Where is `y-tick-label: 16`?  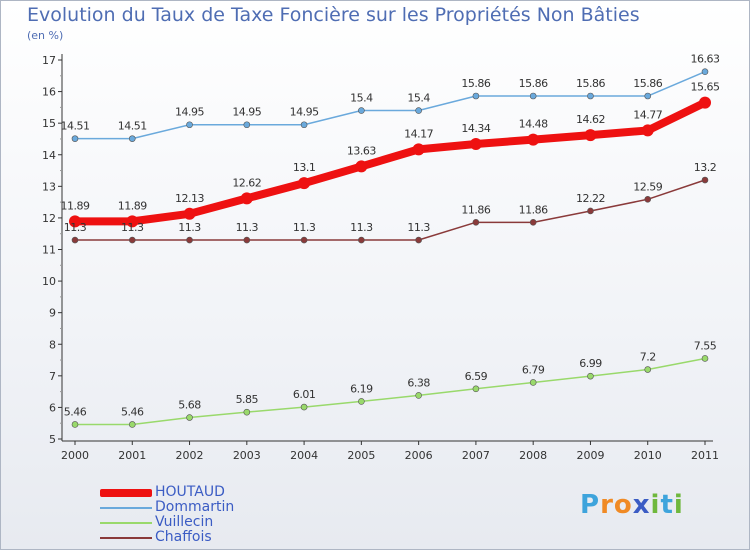 y-tick-label: 16 is located at coordinates (49, 92).